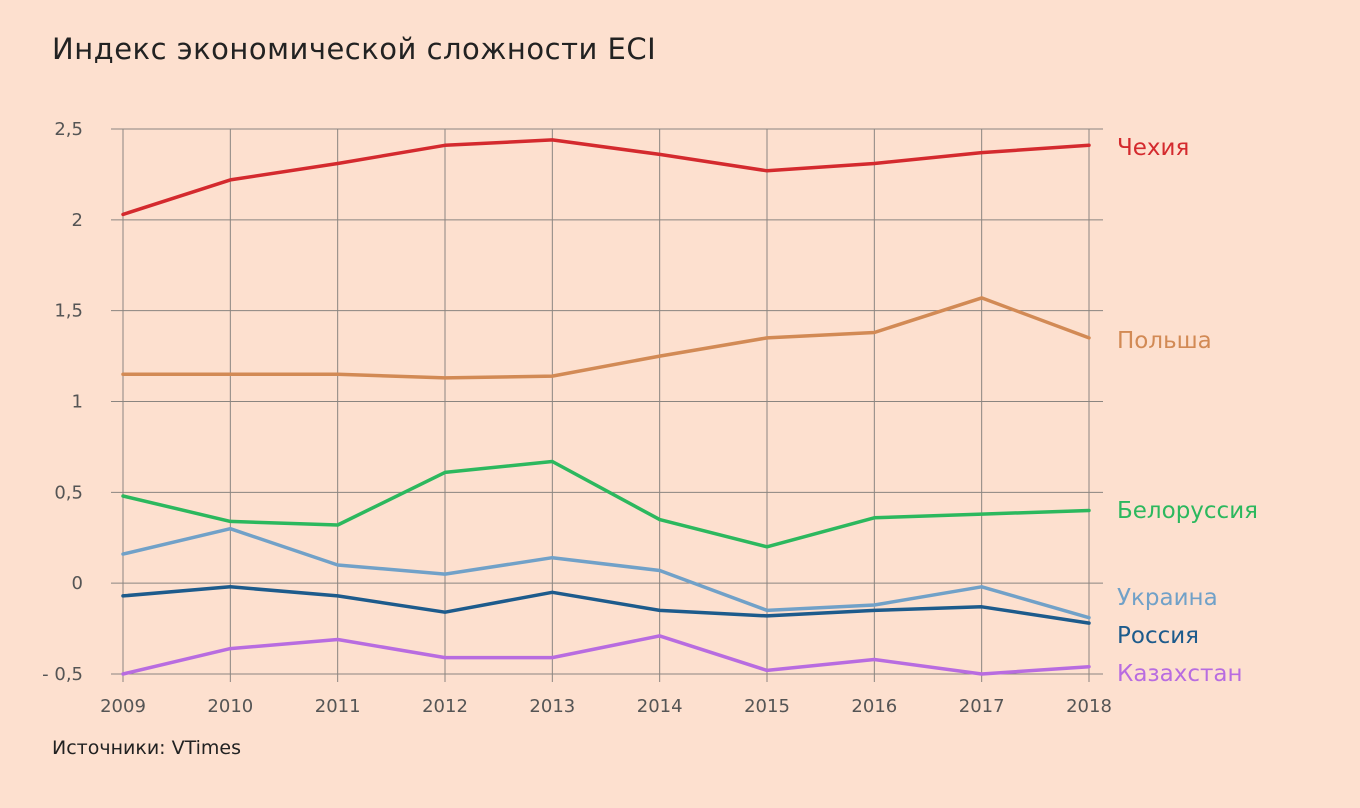 Image resolution: width=1360 pixels, height=808 pixels. What do you see at coordinates (77, 402) in the screenshot?
I see `y-tick-label: 1` at bounding box center [77, 402].